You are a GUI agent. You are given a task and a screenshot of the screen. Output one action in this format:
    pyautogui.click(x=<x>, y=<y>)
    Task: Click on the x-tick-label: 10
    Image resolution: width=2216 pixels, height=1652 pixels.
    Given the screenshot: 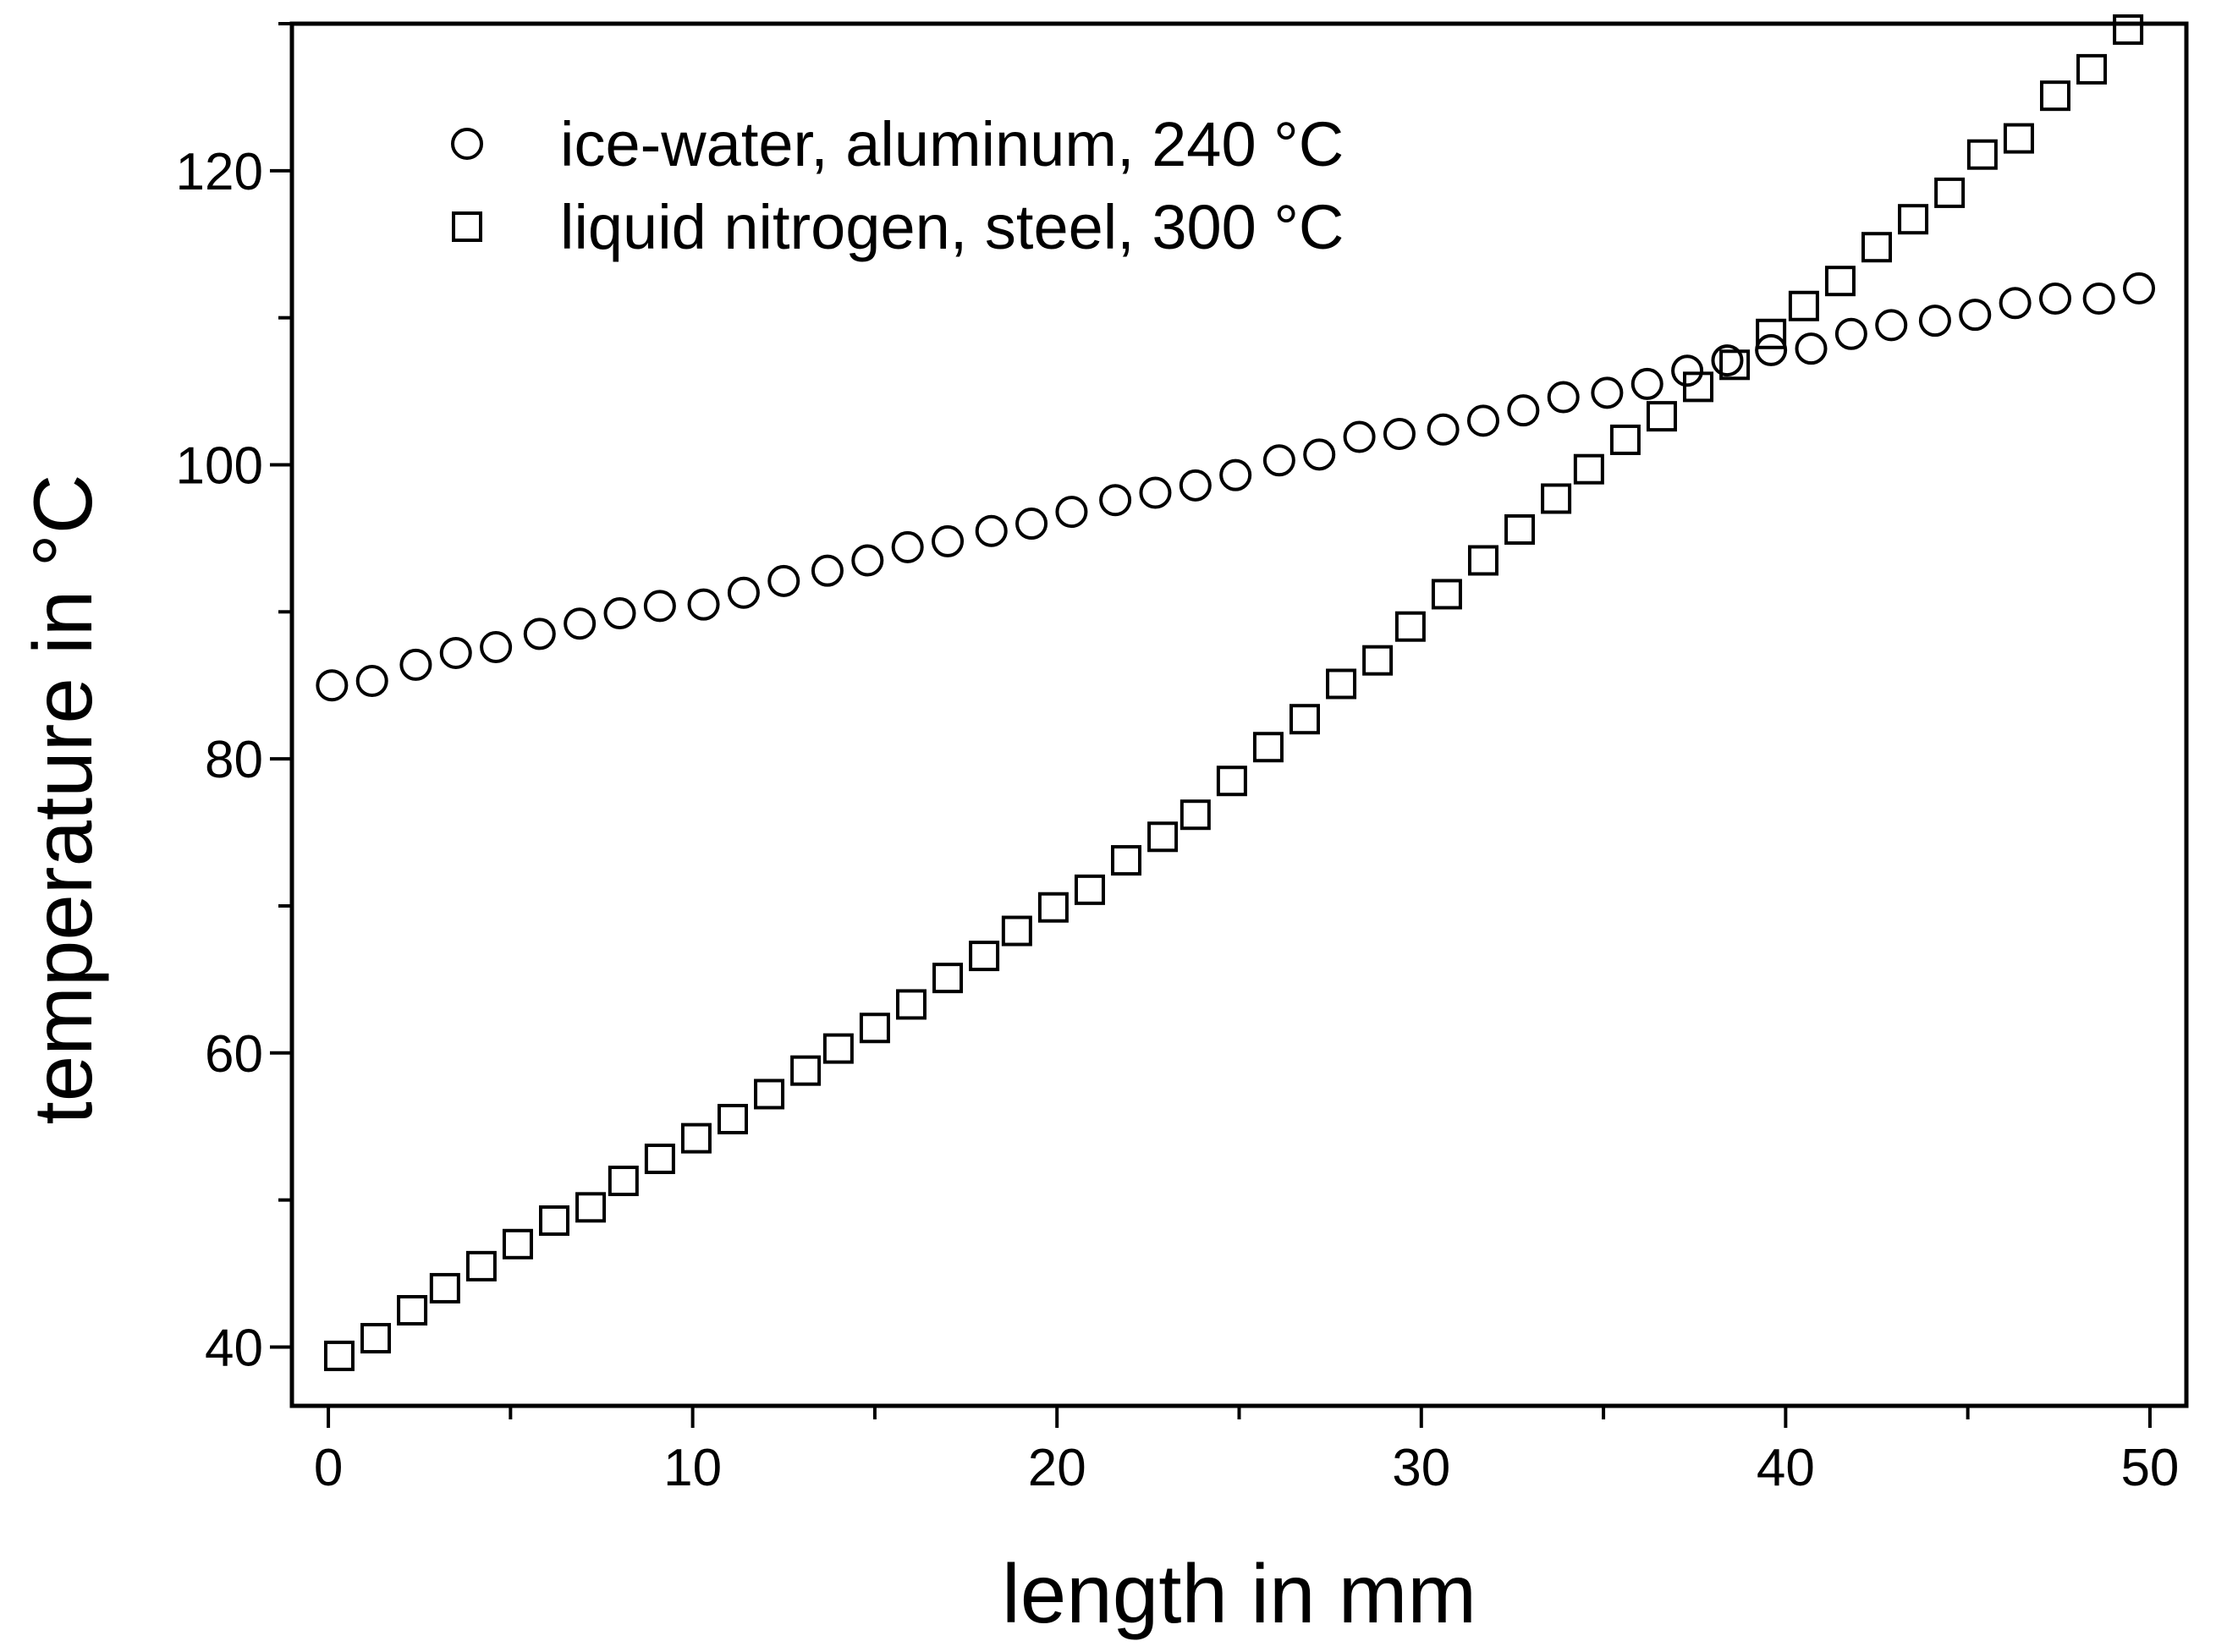 What is the action you would take?
    pyautogui.click(x=692, y=1468)
    